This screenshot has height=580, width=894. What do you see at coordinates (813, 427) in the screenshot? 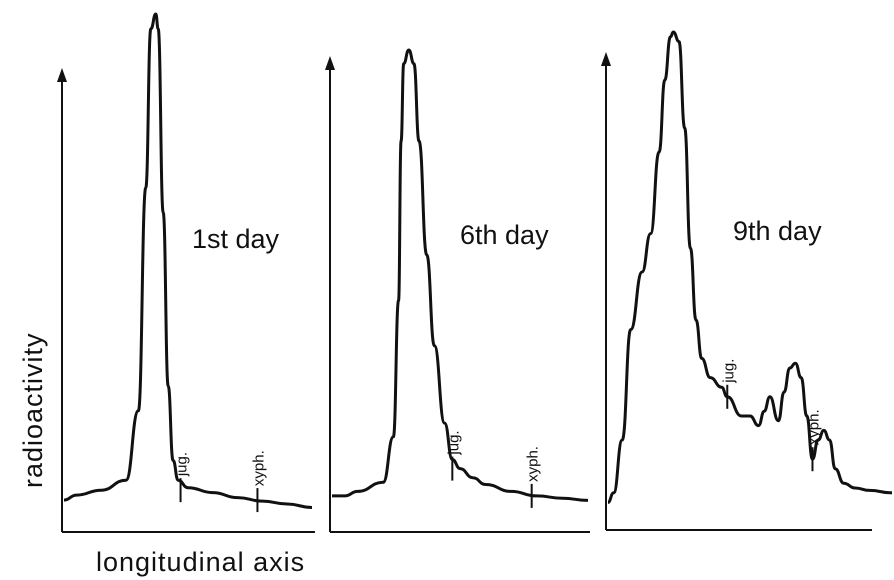
I see `marker-label-xyph-3: xyph.` at bounding box center [813, 427].